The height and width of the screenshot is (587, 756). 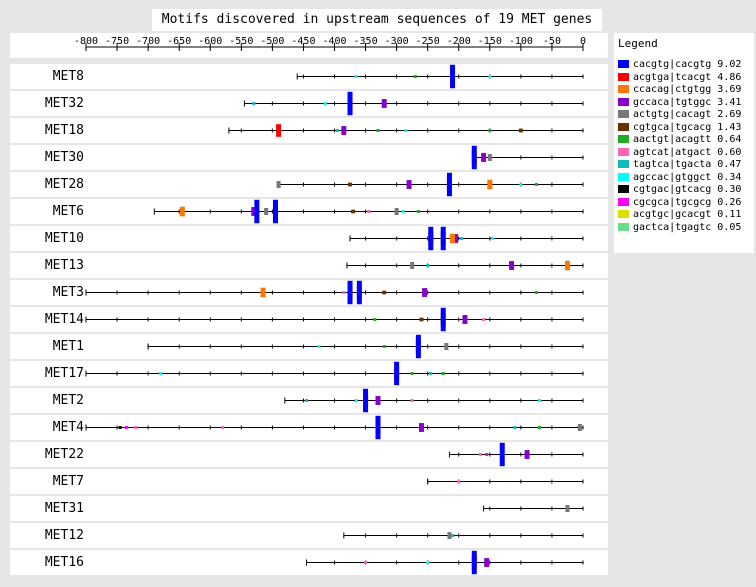 I want to click on gene-row-met16: MET16, so click(x=309, y=562).